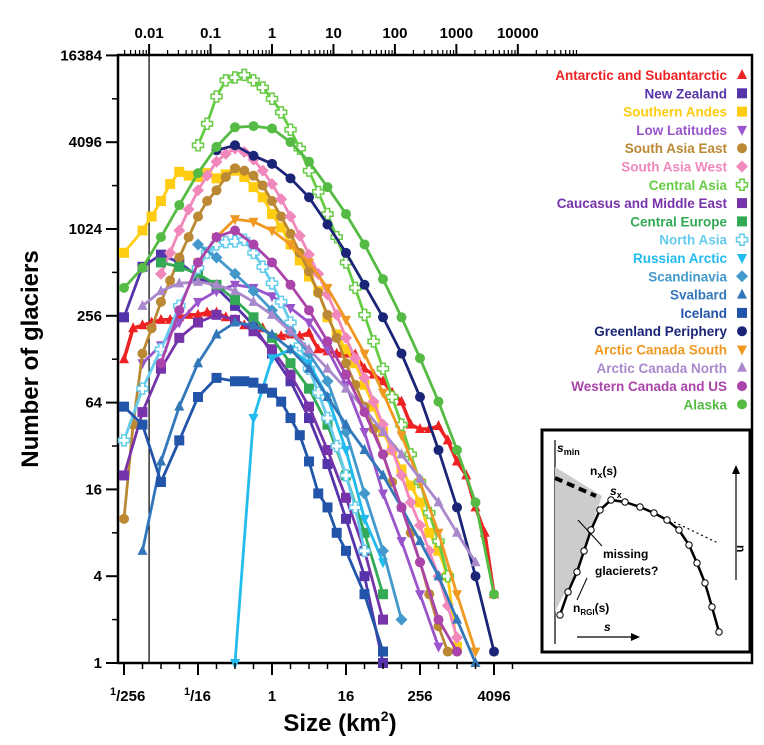  I want to click on legend-entry-southern-andes: Southern Andes, so click(685, 112).